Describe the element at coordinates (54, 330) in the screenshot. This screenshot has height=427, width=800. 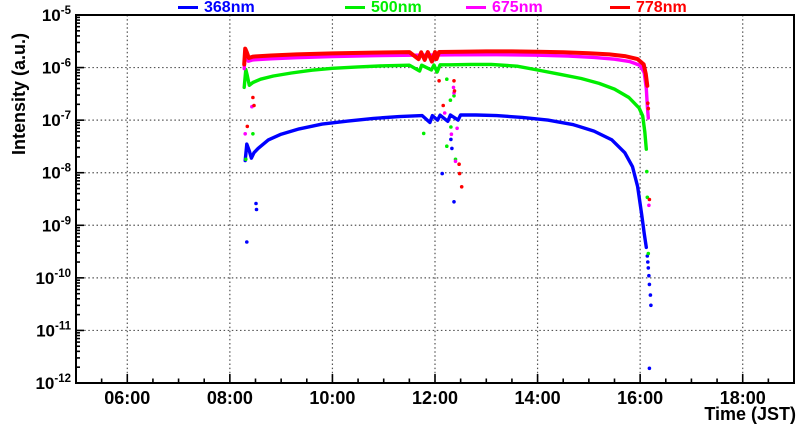
I see `svg-text: 10⁻¹¹` at that location.